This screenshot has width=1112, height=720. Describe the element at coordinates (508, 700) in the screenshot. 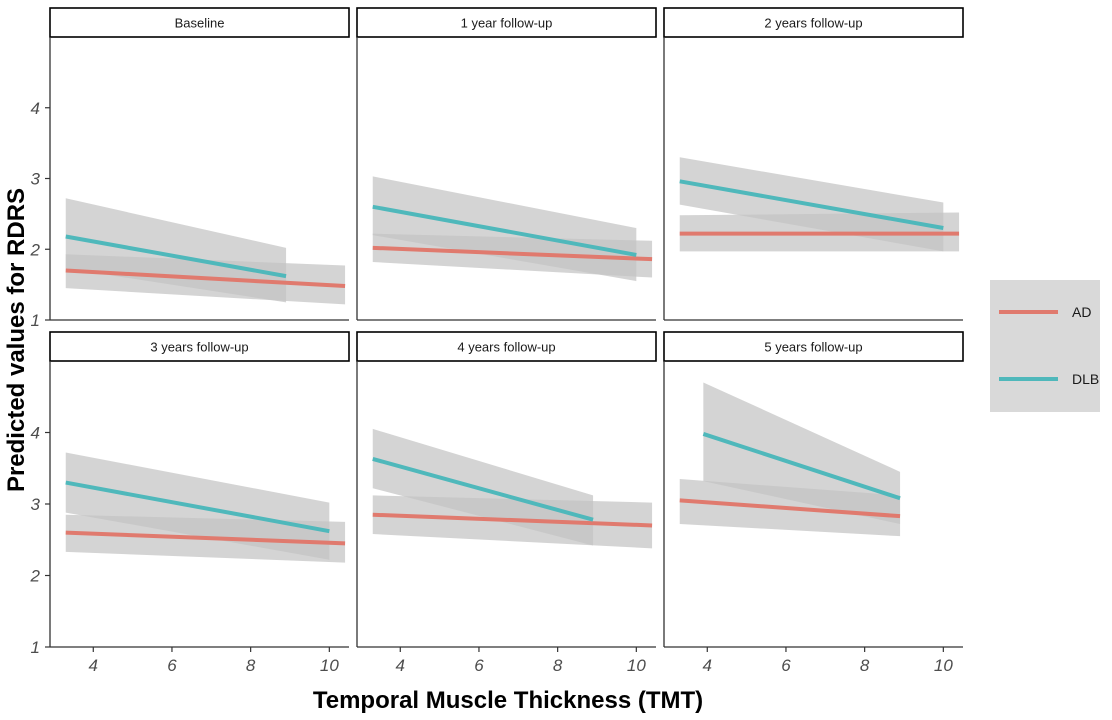

I see `x-axis-title: Temporal Muscle Thickness (TMT)` at that location.